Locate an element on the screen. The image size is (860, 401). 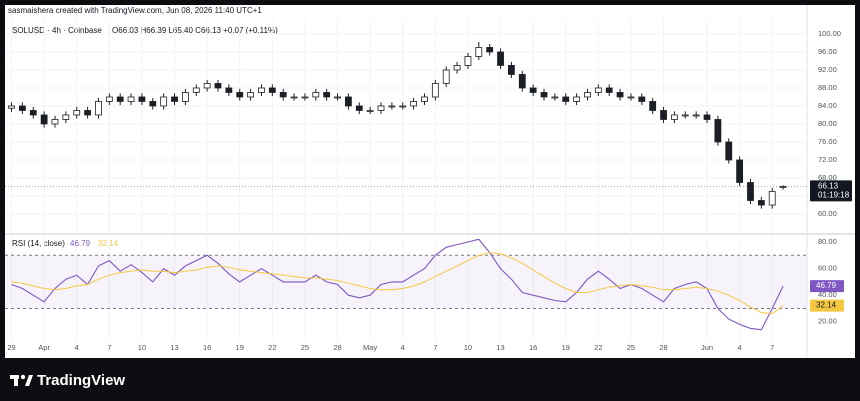
y-tick-label: 76.00 is located at coordinates (827, 141).